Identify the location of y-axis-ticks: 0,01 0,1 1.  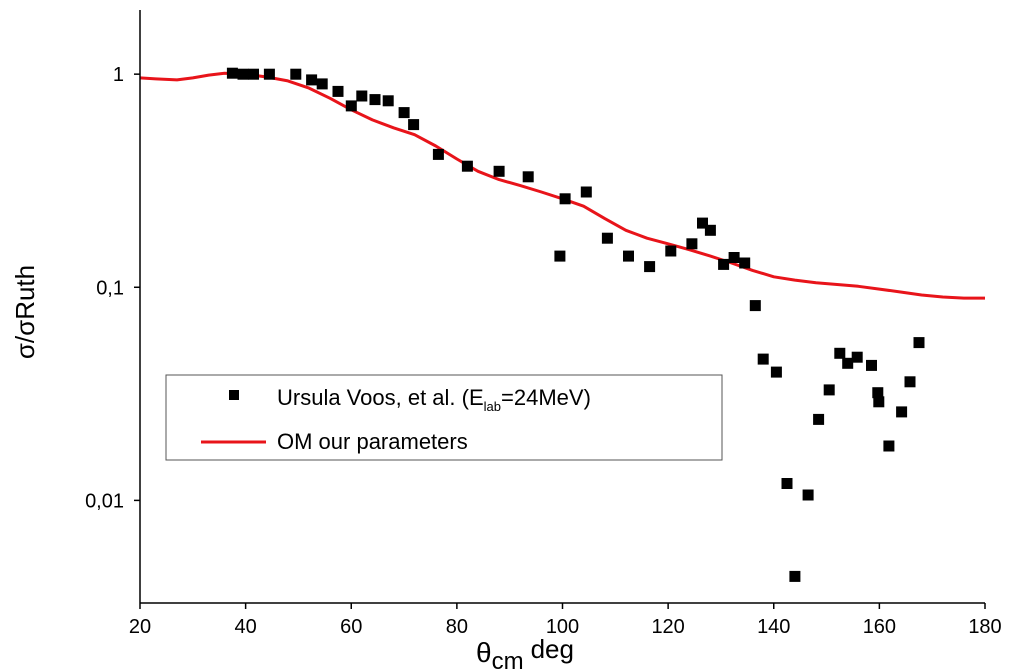
(112, 288).